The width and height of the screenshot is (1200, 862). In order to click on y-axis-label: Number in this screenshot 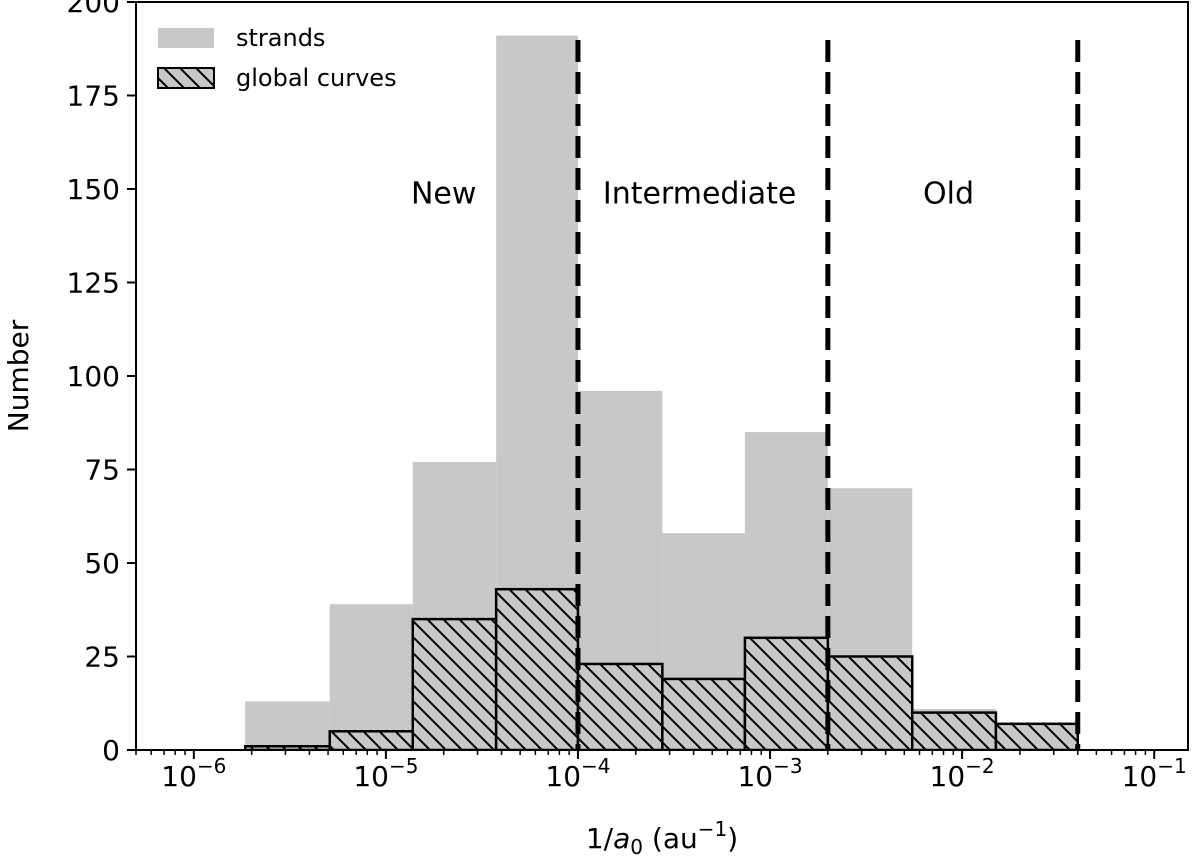, I will do `click(18, 375)`.